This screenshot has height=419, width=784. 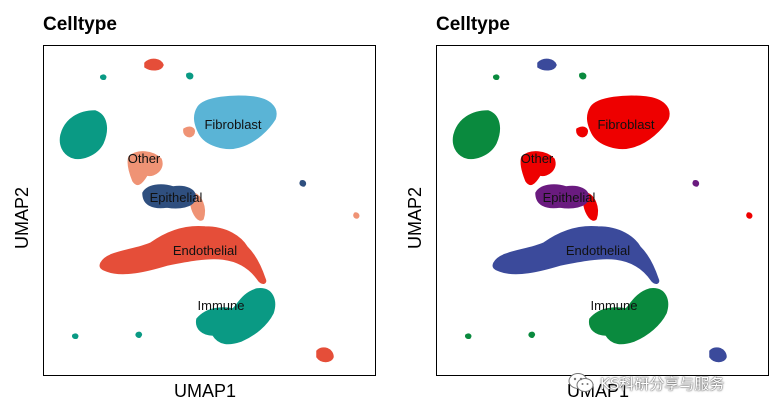 What do you see at coordinates (662, 383) in the screenshot?
I see `watermark-text: KS科研分享与服务` at bounding box center [662, 383].